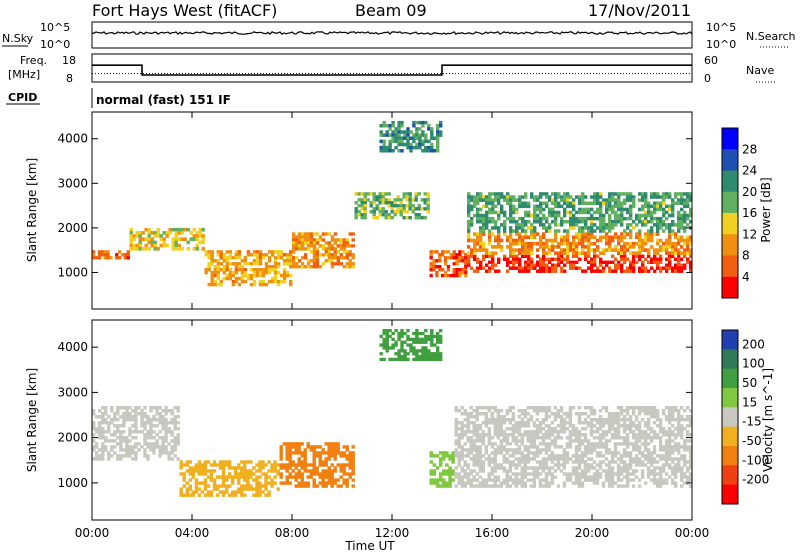  Describe the element at coordinates (24, 74) in the screenshot. I see `freq-unit-label: [MHz]` at that location.